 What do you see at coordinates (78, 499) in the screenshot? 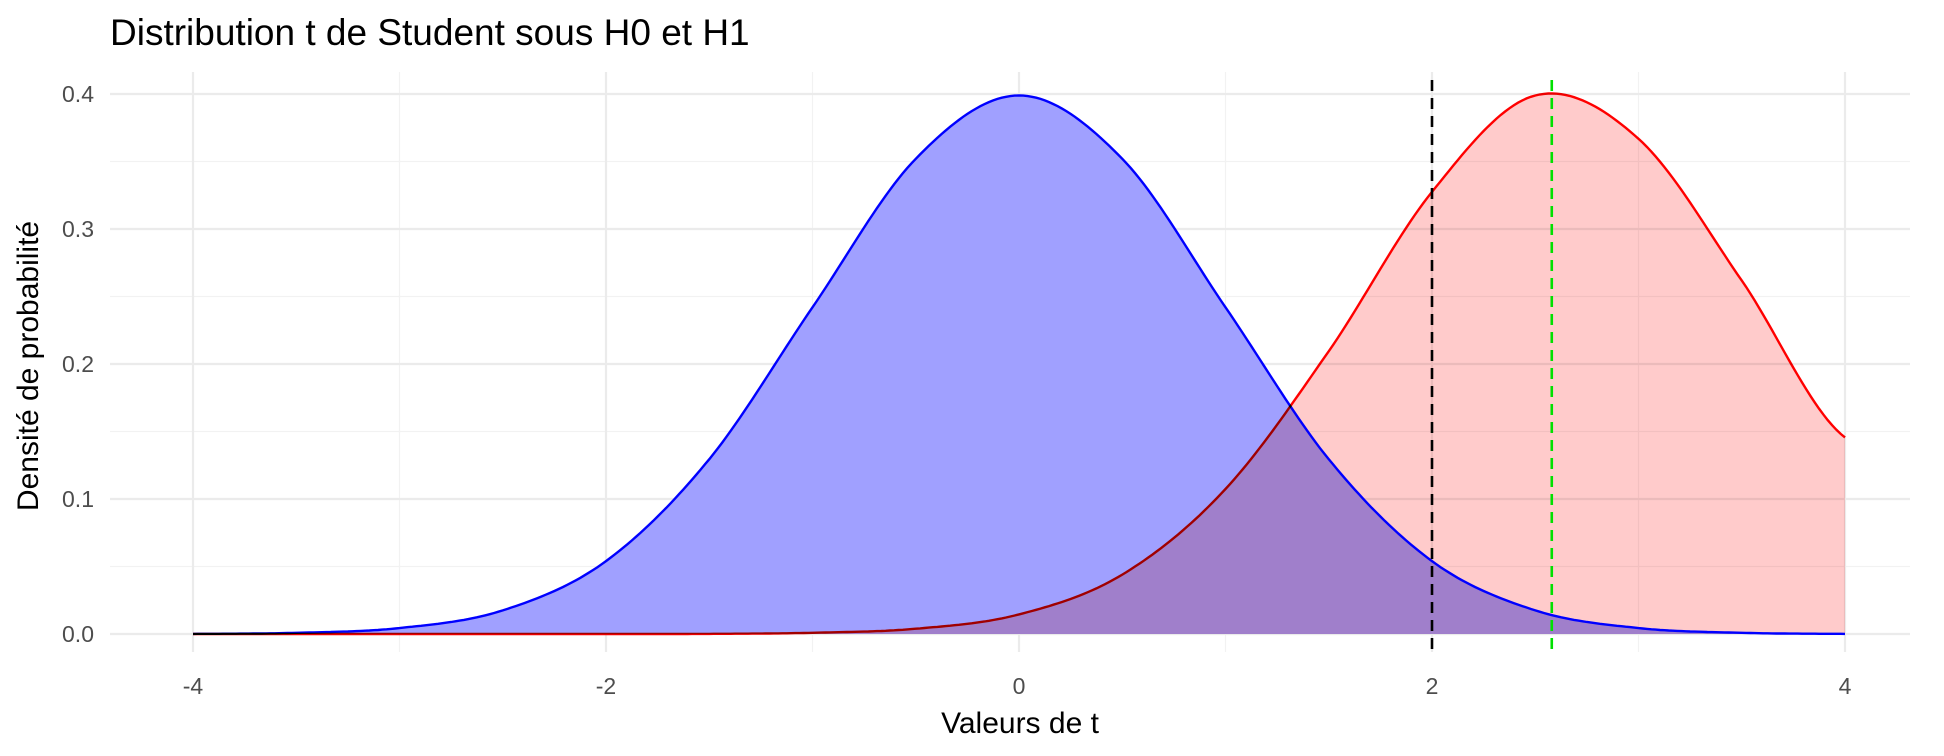
I see `y-tick-label: 0.1` at bounding box center [78, 499].